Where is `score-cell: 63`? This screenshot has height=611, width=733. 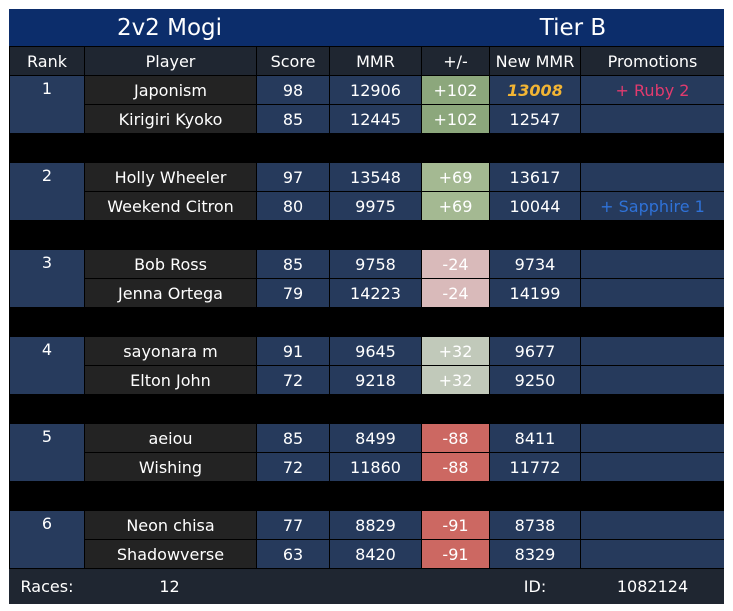 score-cell: 63 is located at coordinates (293, 554).